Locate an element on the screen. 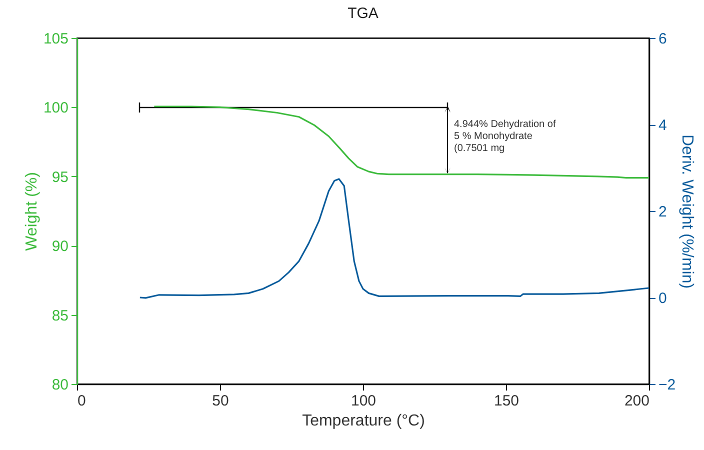  y-tick-label: 90 is located at coordinates (60, 247).